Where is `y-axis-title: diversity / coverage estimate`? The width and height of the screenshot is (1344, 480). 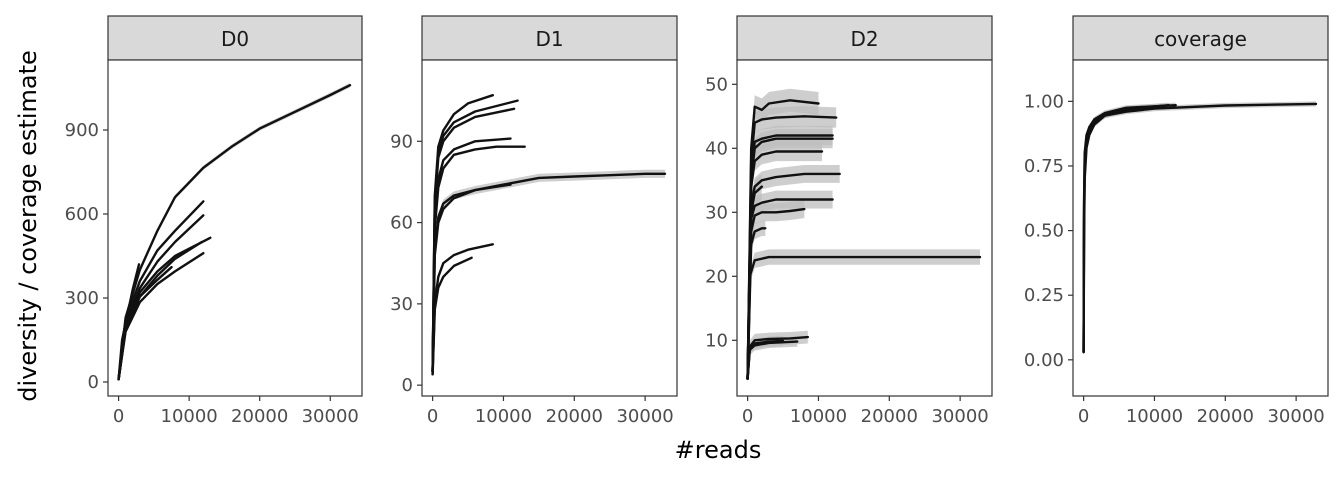 y-axis-title: diversity / coverage estimate is located at coordinates (28, 226).